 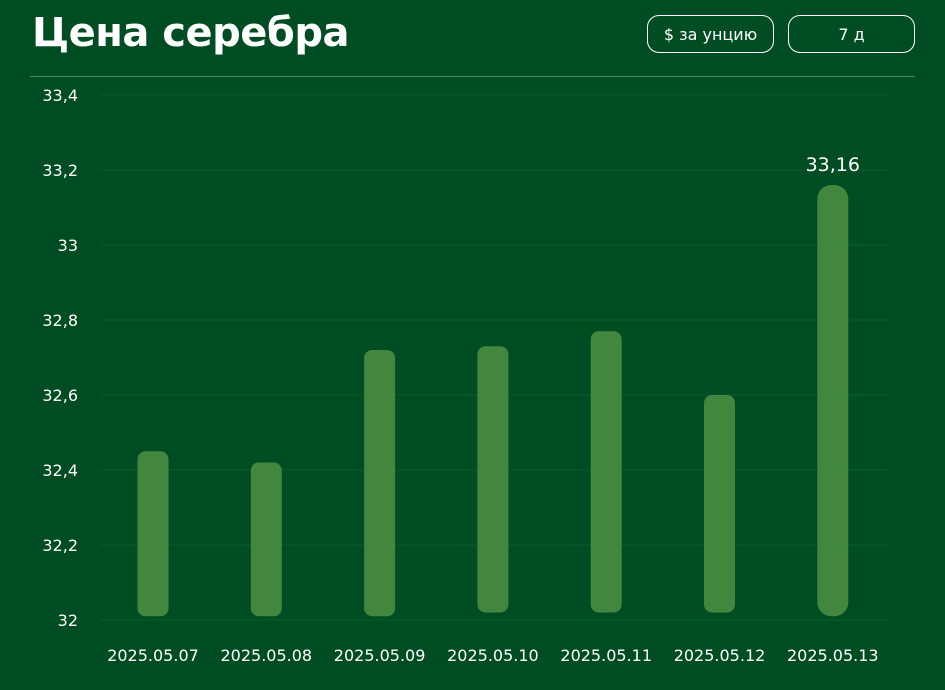 I want to click on y-tick-label: 32,6, so click(x=60, y=395).